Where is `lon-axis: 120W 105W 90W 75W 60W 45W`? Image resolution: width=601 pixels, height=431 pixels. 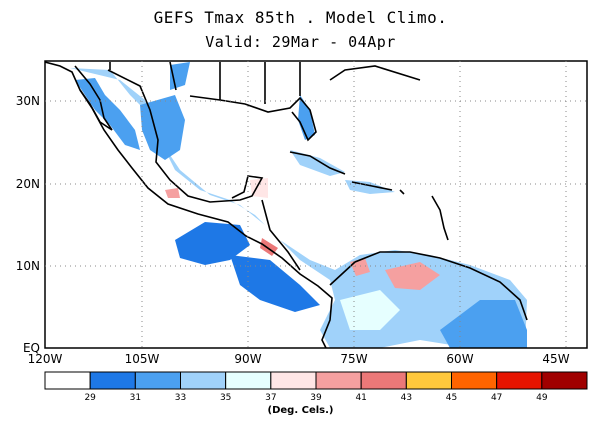
lon-axis: 120W 105W 90W 75W 60W 45W is located at coordinates (299, 359).